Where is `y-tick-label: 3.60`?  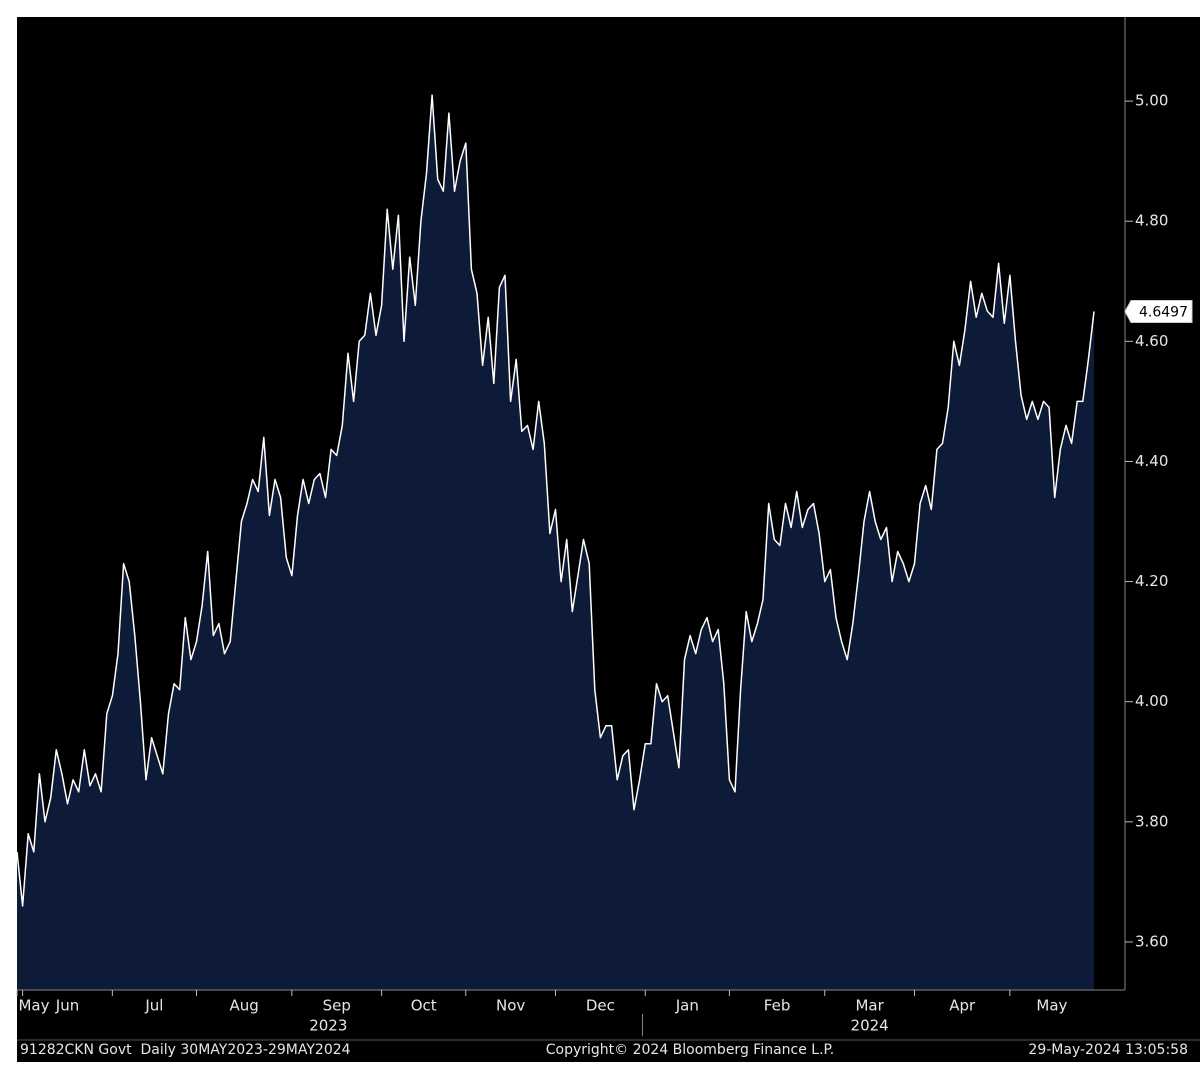 y-tick-label: 3.60 is located at coordinates (1151, 941).